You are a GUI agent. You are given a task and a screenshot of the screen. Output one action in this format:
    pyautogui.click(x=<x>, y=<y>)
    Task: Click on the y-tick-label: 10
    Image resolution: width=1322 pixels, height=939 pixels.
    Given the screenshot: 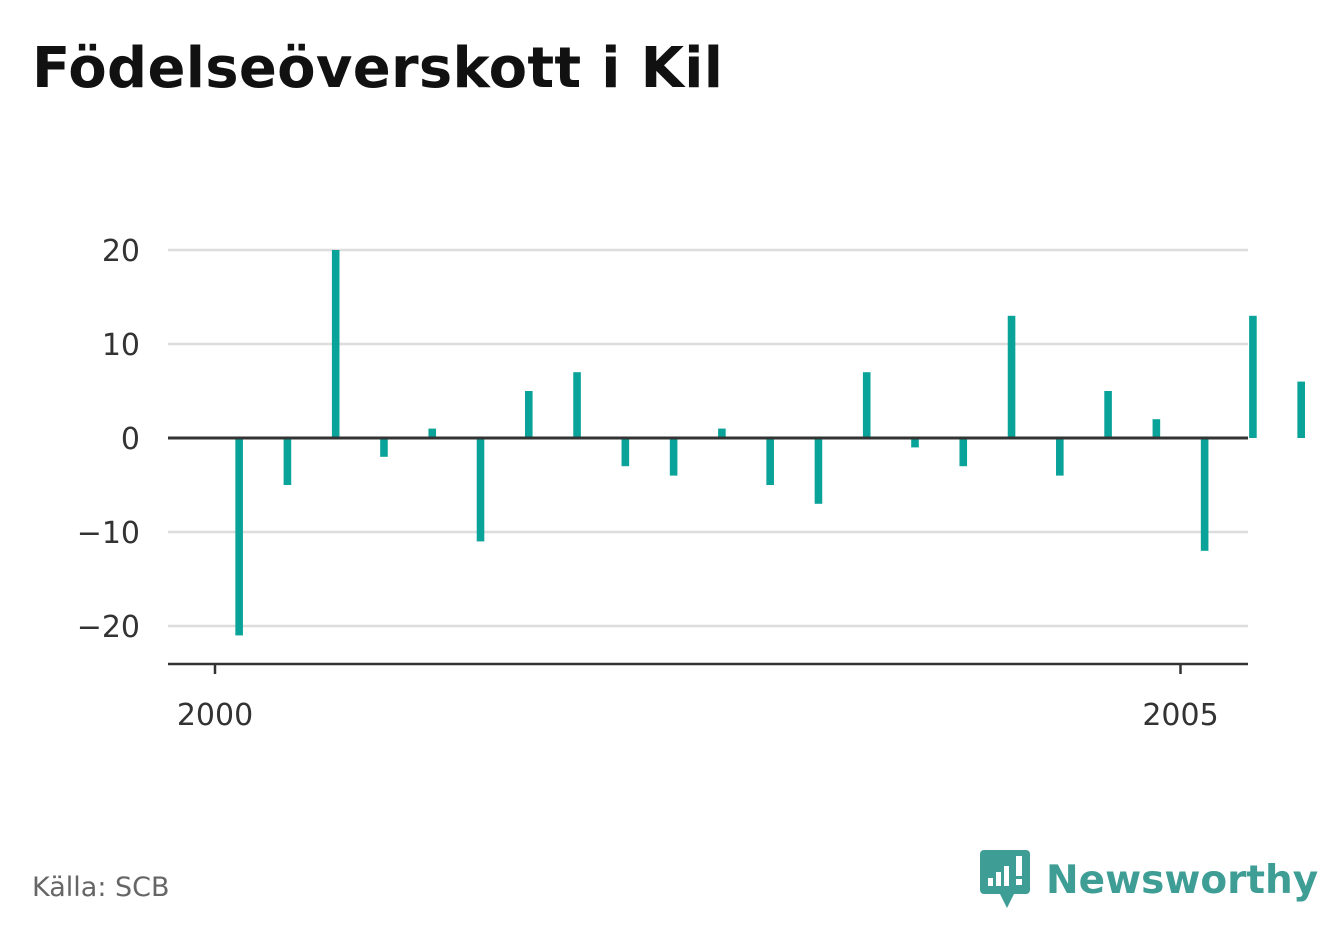 What is the action you would take?
    pyautogui.click(x=121, y=345)
    